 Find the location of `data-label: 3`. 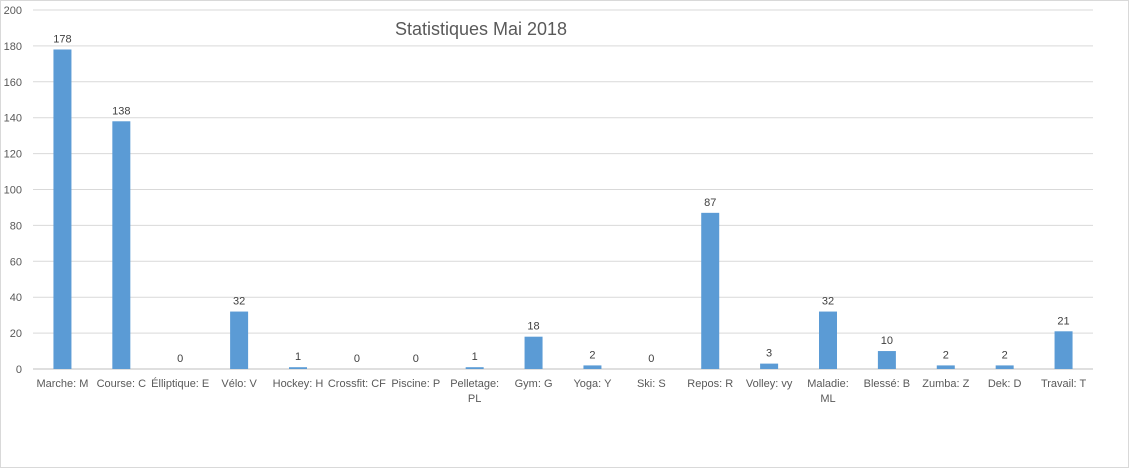

data-label: 3 is located at coordinates (769, 354).